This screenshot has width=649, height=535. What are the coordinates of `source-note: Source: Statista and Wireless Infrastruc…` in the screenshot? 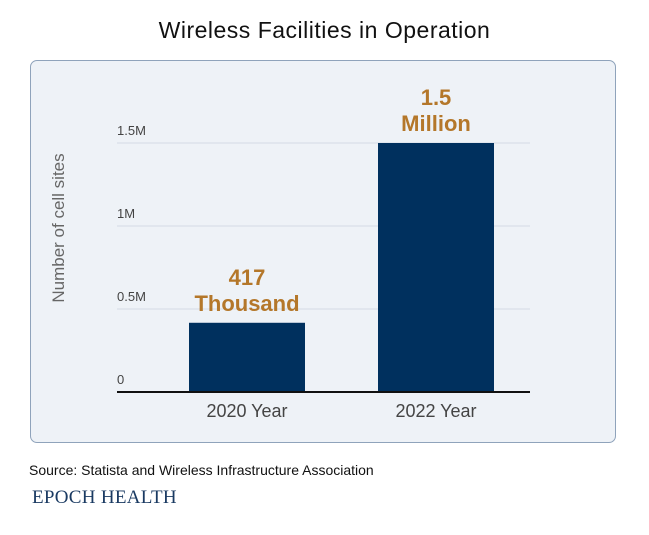 It's located at (201, 470).